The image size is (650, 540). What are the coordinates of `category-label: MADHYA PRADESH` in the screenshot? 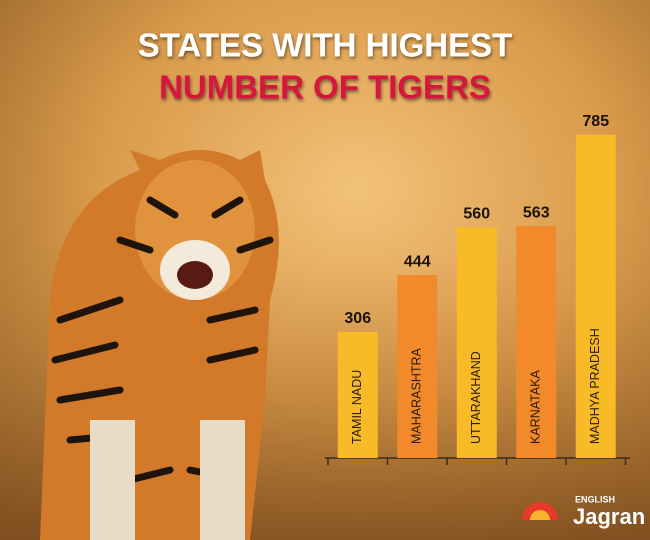 It's located at (595, 386).